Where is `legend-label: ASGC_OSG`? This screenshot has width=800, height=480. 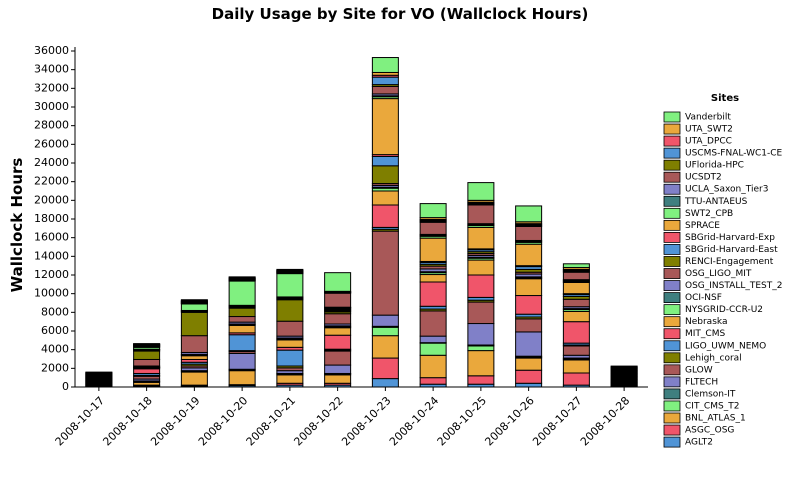
legend-label: ASGC_OSG is located at coordinates (709, 431).